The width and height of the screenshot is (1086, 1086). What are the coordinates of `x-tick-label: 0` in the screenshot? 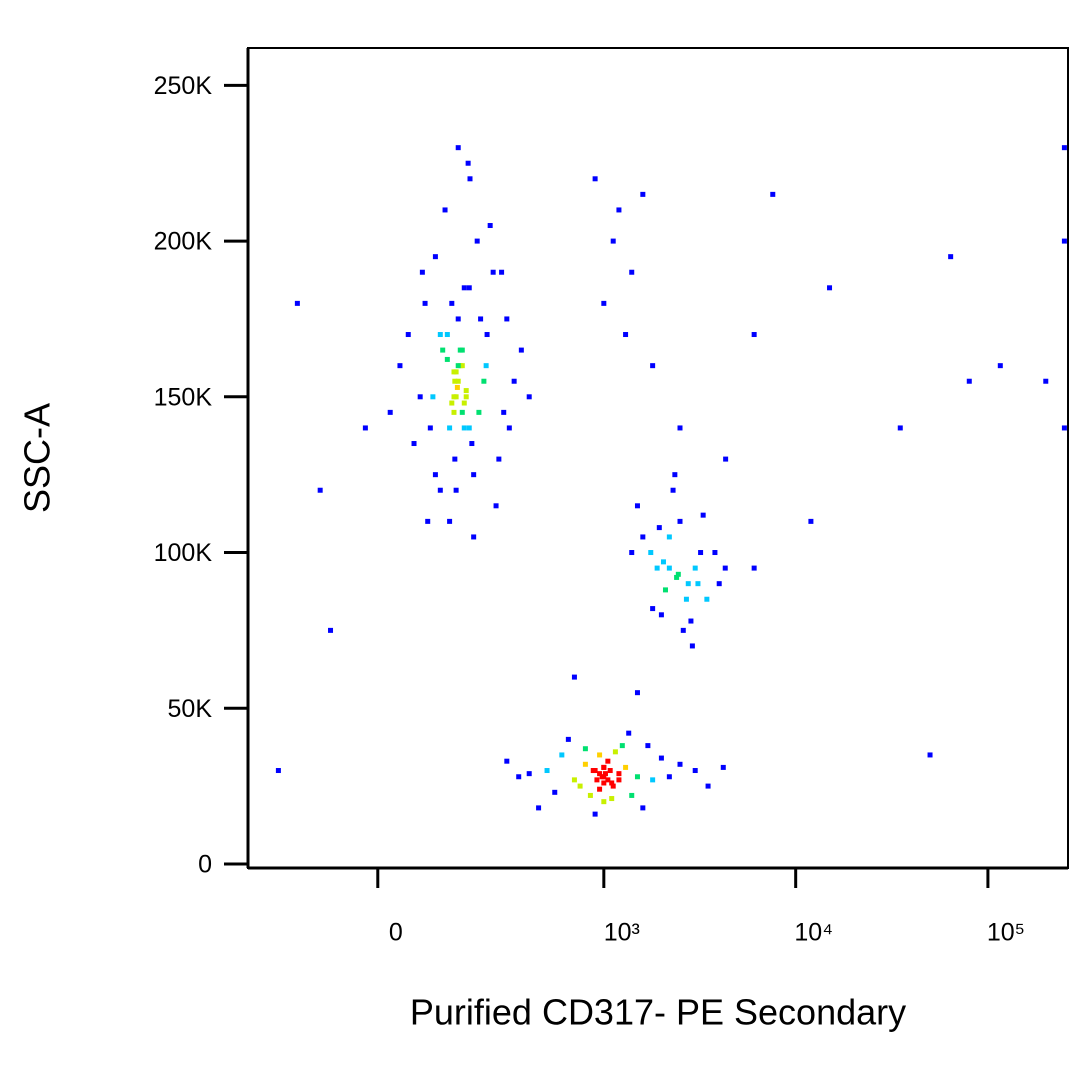 It's located at (396, 933).